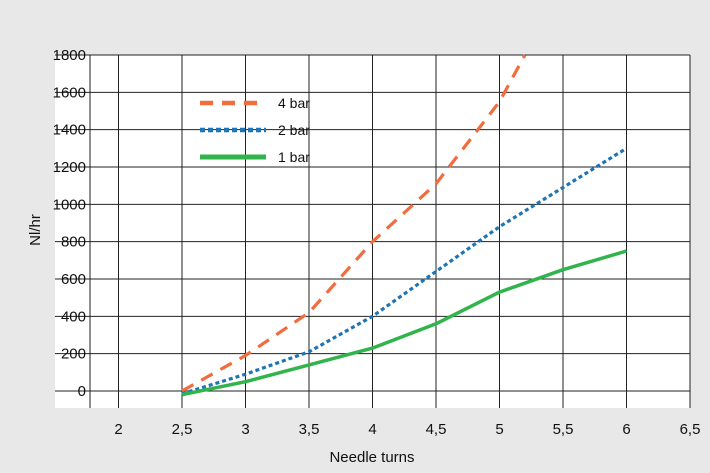 This screenshot has width=710, height=473. What do you see at coordinates (69, 204) in the screenshot?
I see `y-tick-label: 1000` at bounding box center [69, 204].